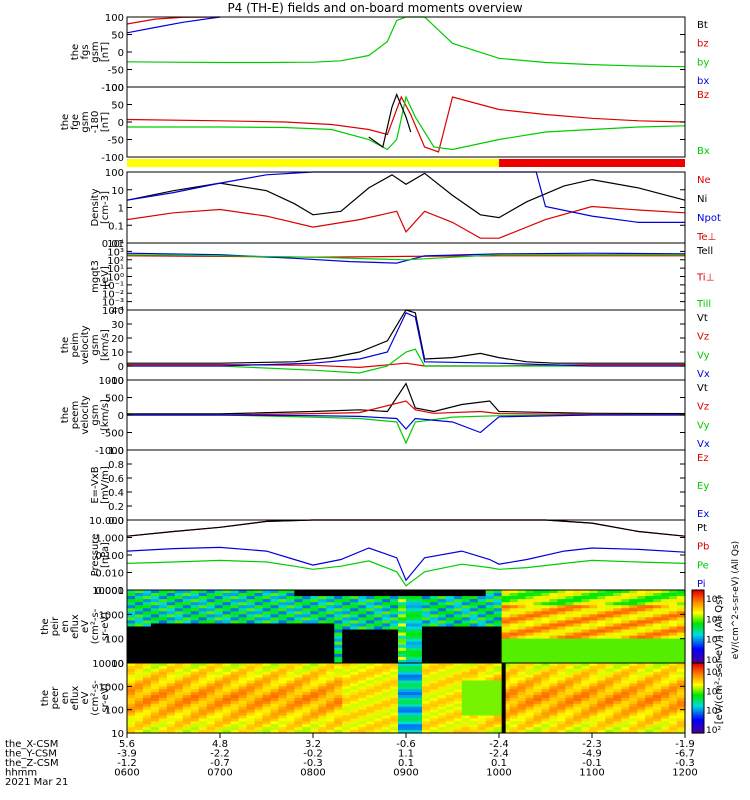  What do you see at coordinates (592, 763) in the screenshot?
I see `xaxis-value: -0.1` at bounding box center [592, 763].